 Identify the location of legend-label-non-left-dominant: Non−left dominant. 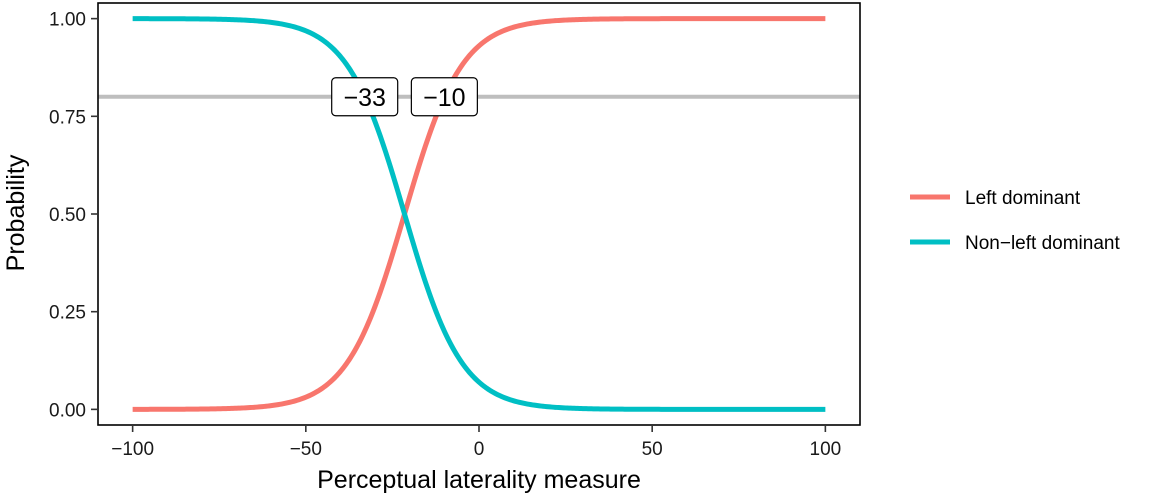
(1042, 243).